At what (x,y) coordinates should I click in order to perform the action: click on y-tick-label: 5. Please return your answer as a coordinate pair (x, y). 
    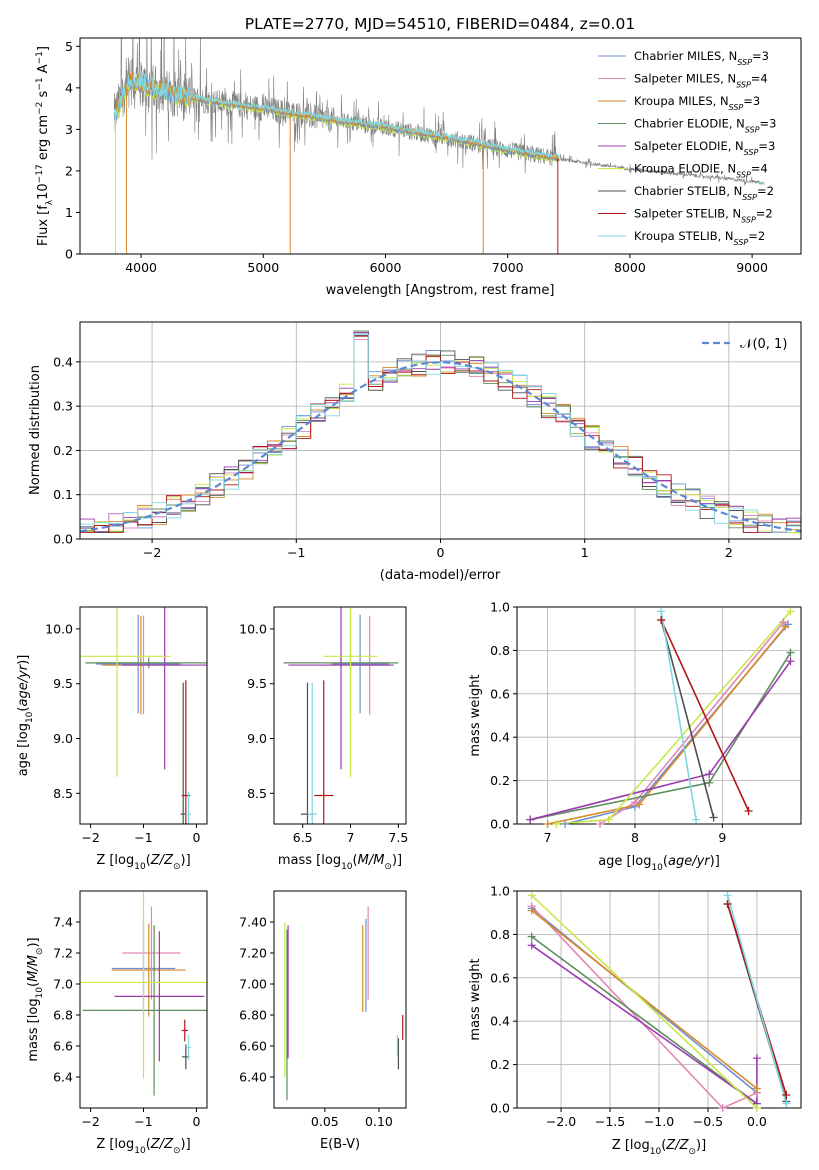
    Looking at the image, I should click on (69, 46).